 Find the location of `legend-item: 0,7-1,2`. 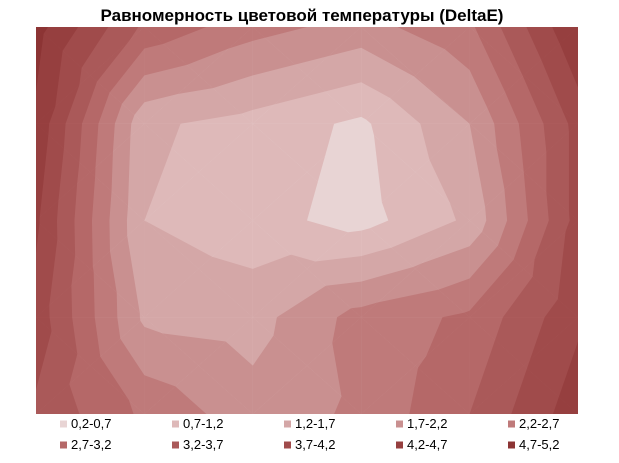

legend-item: 0,7-1,2 is located at coordinates (197, 423).